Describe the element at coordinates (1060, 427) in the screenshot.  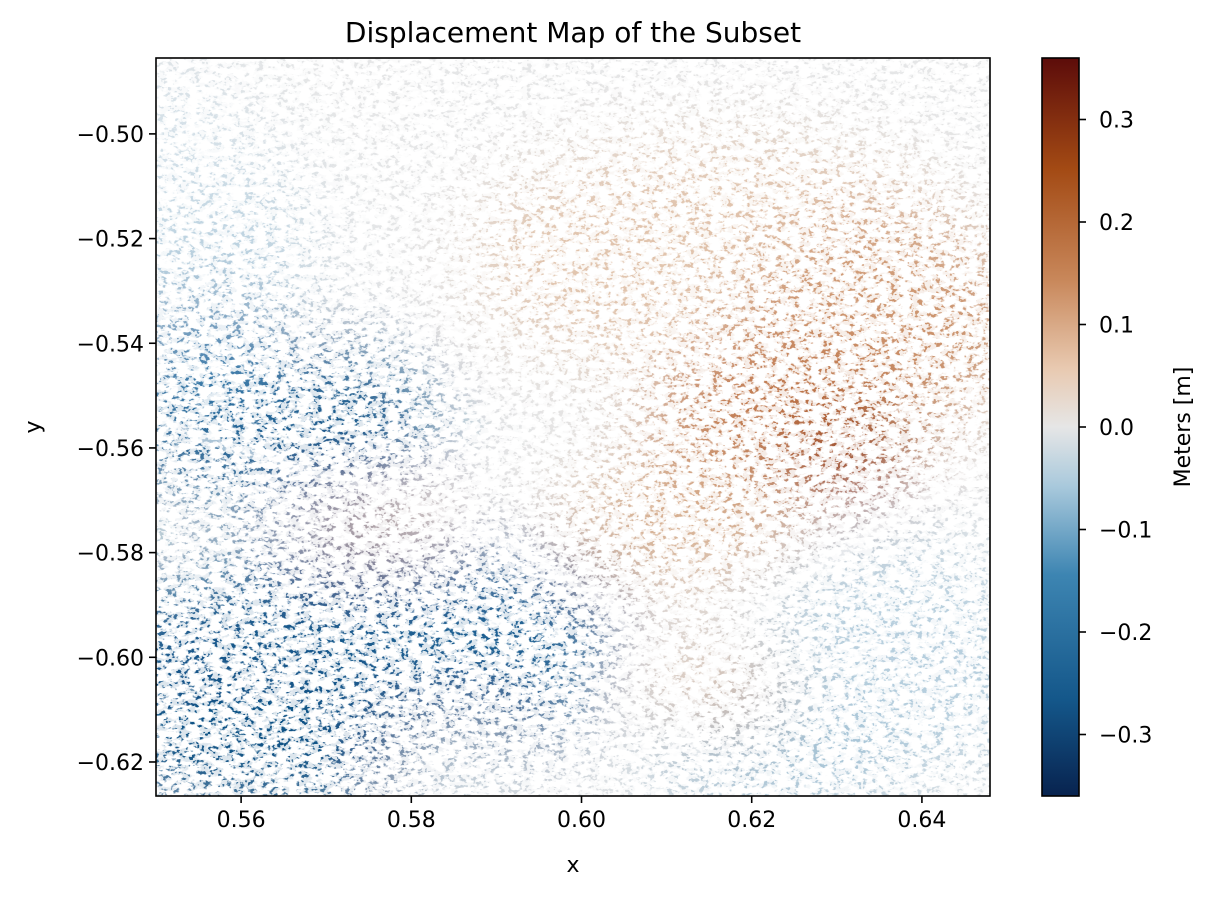
I see `colorbar` at that location.